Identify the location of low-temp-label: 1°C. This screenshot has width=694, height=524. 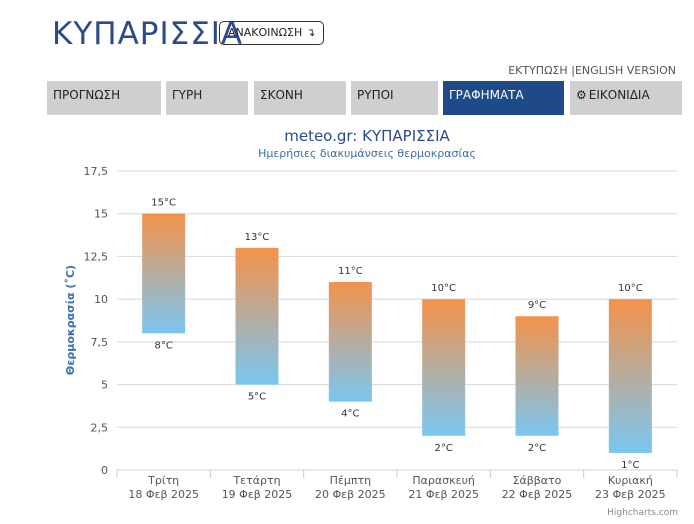
(630, 465).